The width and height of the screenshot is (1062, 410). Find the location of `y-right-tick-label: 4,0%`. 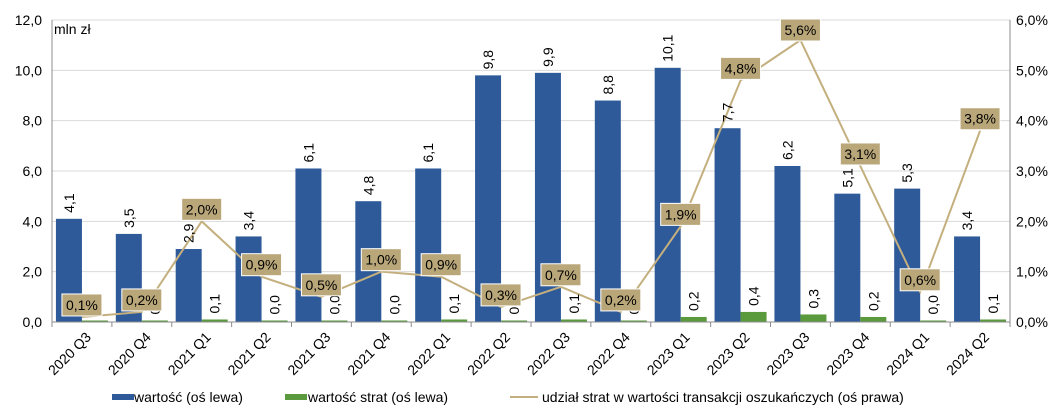

y-right-tick-label: 4,0% is located at coordinates (1032, 121).